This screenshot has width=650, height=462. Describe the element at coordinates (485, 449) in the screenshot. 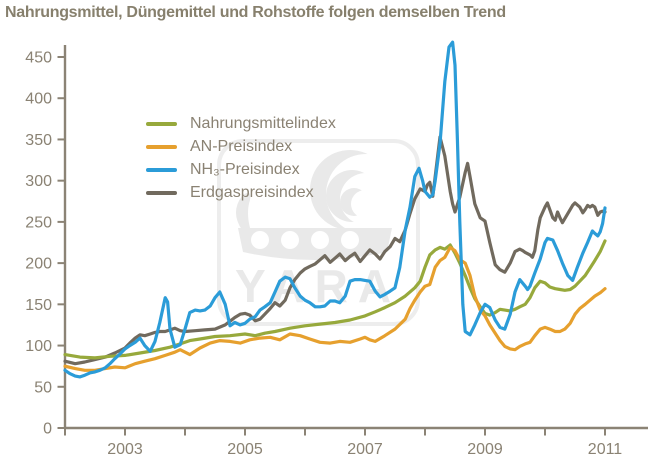

I see `x-tick-label: 2009` at that location.